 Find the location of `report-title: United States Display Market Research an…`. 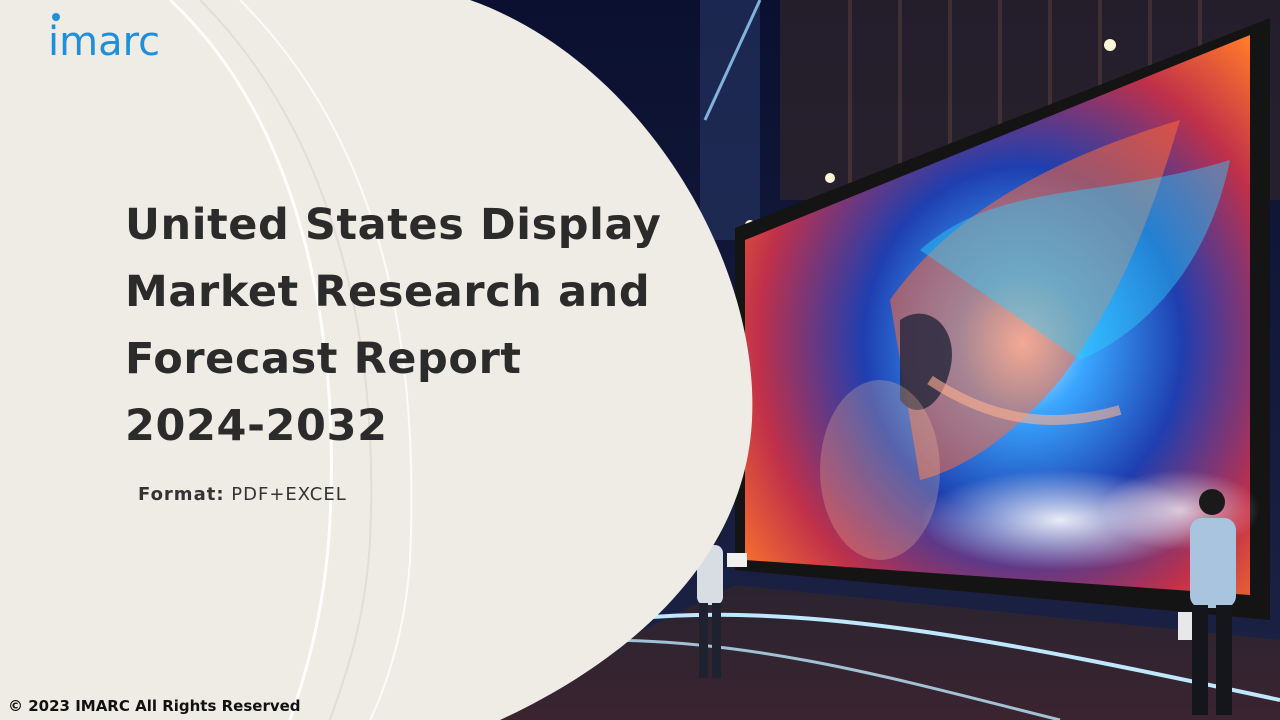

report-title: United States Display Market Research an… is located at coordinates (393, 325).